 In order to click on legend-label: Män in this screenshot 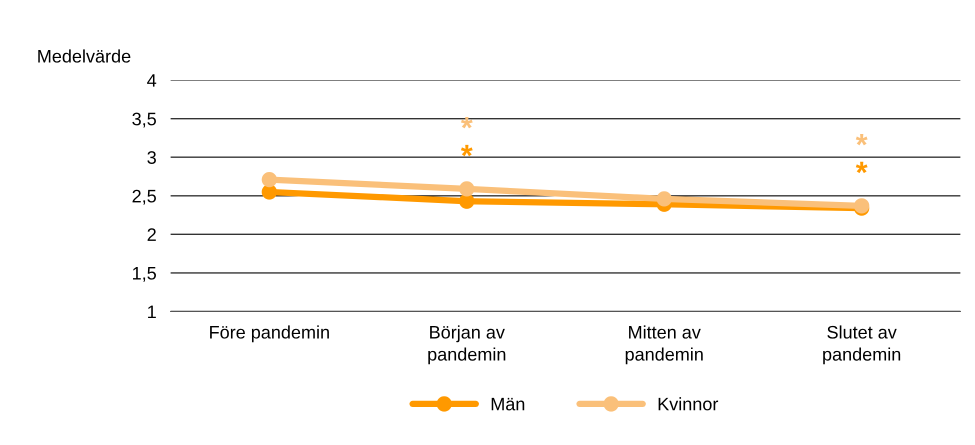, I will do `click(508, 404)`.